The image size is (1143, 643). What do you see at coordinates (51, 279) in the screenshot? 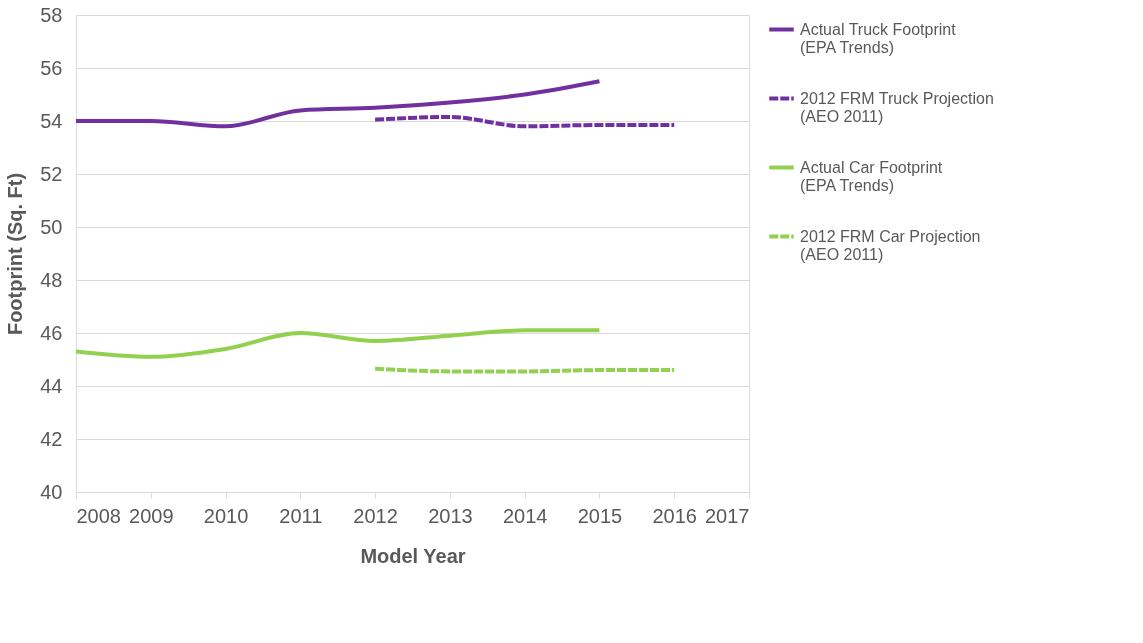
I see `y-tick-label: 48` at bounding box center [51, 279].